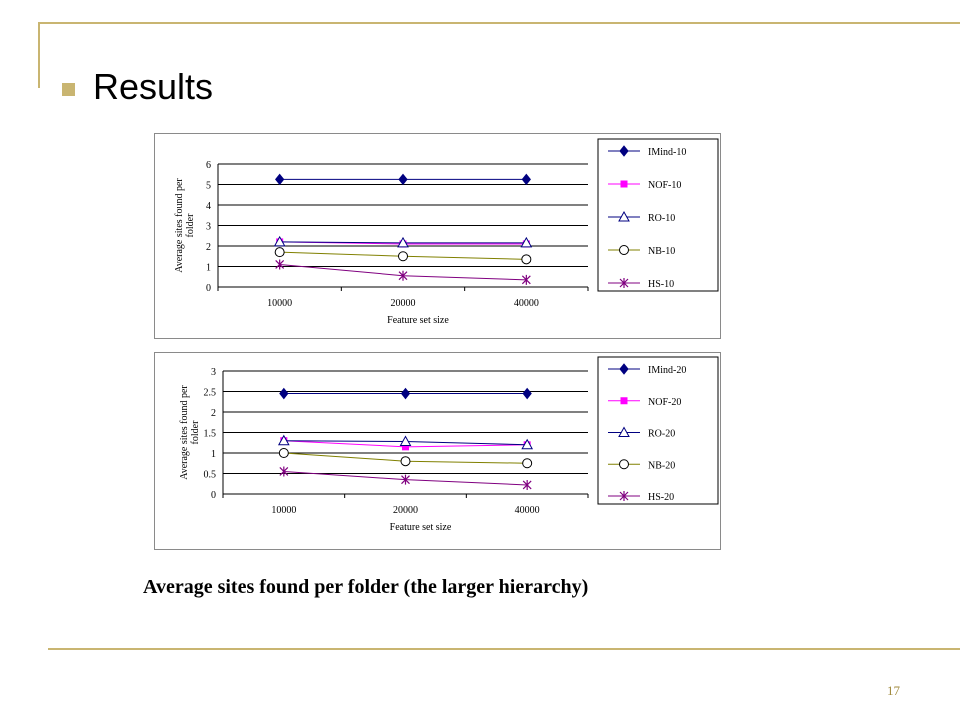  I want to click on chart2-xtick-label: 20000, so click(405, 510).